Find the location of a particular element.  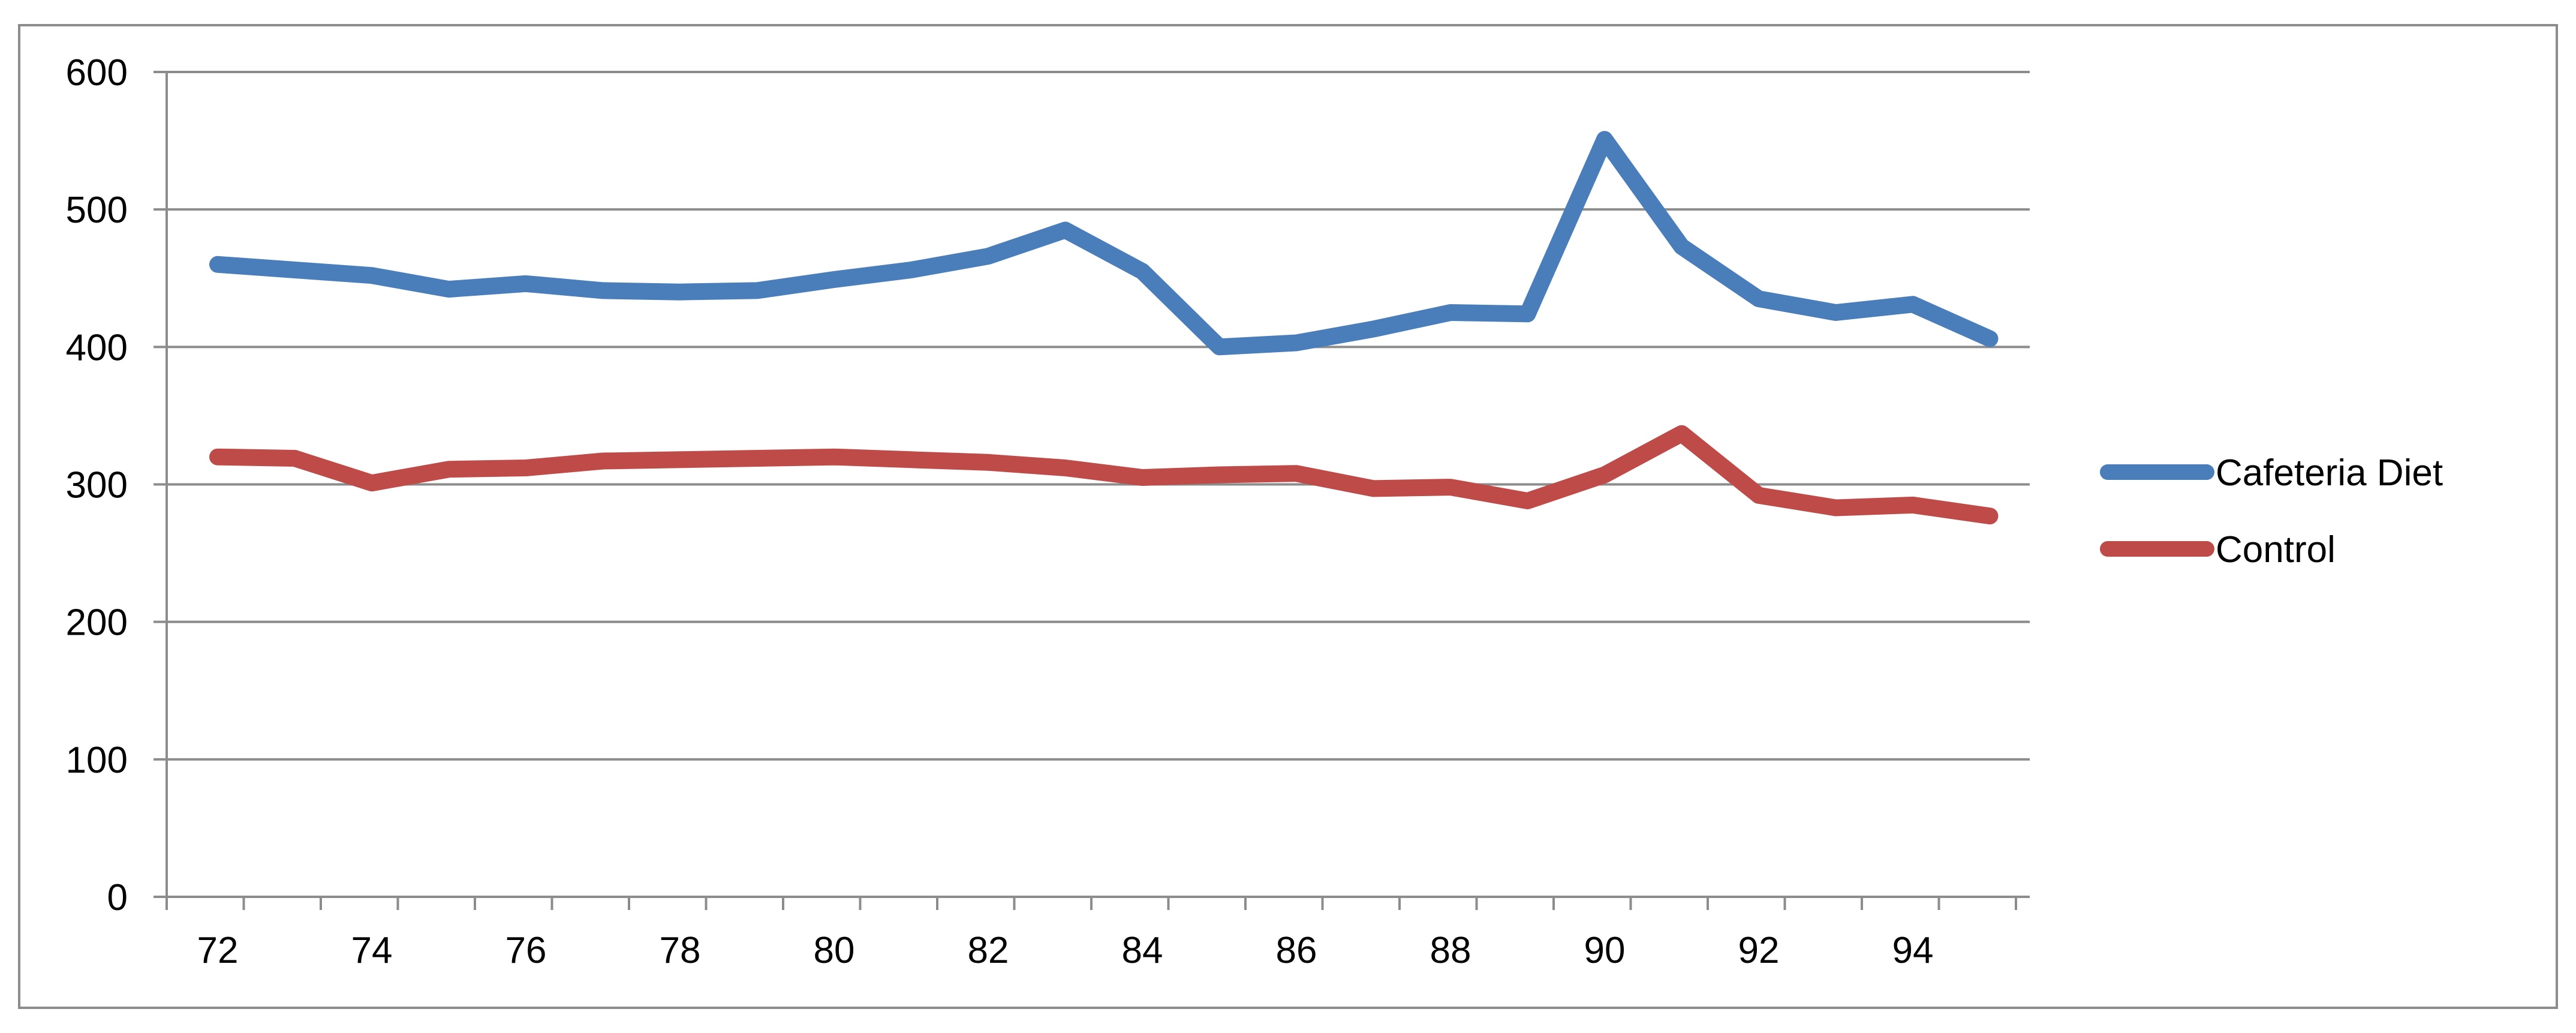

legend-label: Cafeteria Diet is located at coordinates (2329, 473).